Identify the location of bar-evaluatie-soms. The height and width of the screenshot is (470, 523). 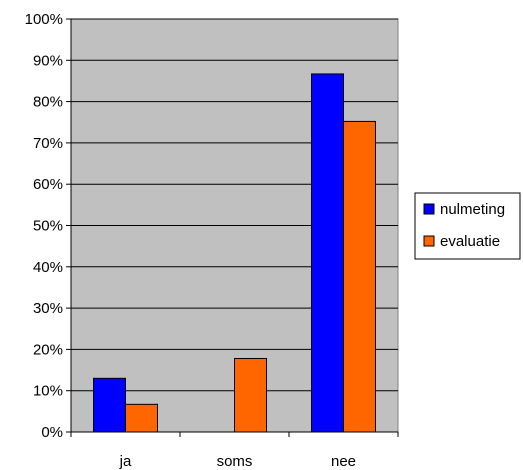
(250, 395).